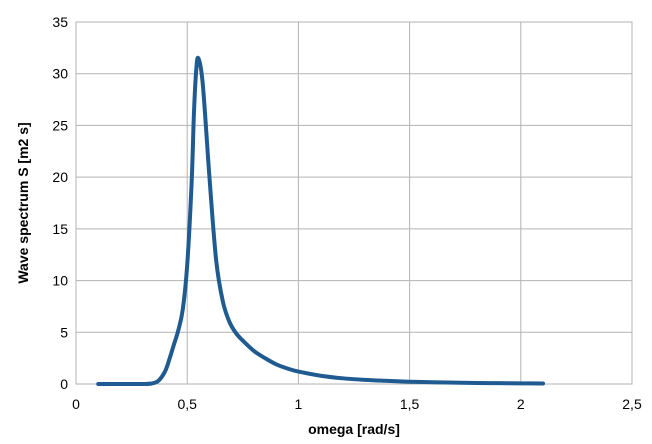  What do you see at coordinates (354, 429) in the screenshot?
I see `x-axis-label: omega [rad/s]` at bounding box center [354, 429].